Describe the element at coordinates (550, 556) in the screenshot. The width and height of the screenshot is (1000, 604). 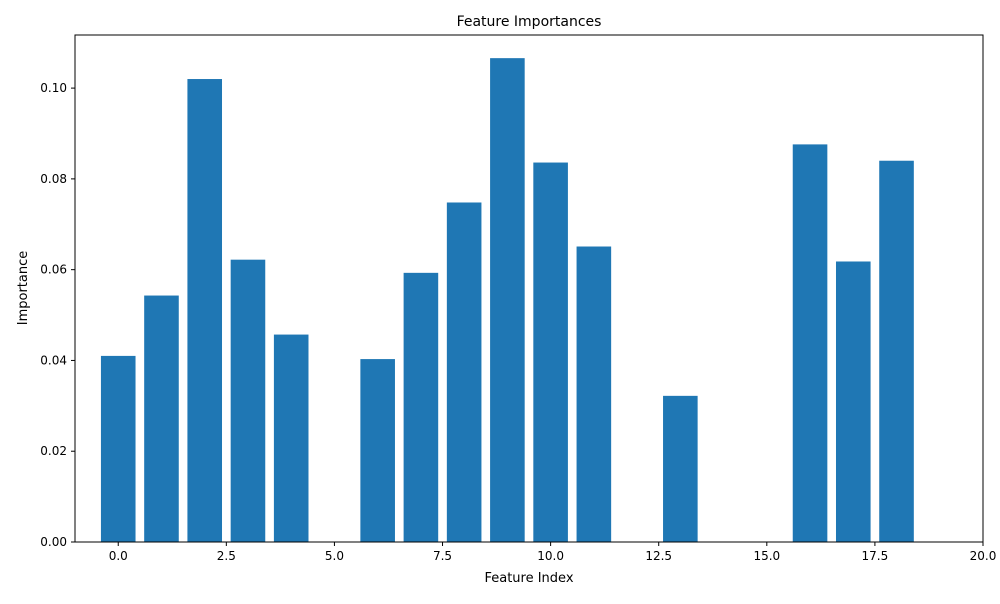
I see `x-tick-label: 10.0` at that location.